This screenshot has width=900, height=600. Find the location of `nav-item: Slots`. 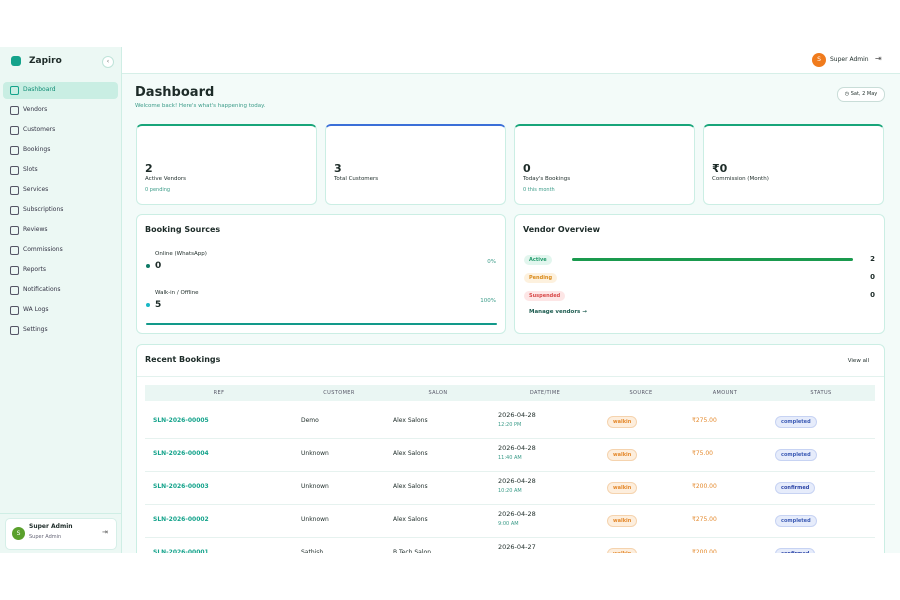

nav-item: Slots is located at coordinates (30, 169).